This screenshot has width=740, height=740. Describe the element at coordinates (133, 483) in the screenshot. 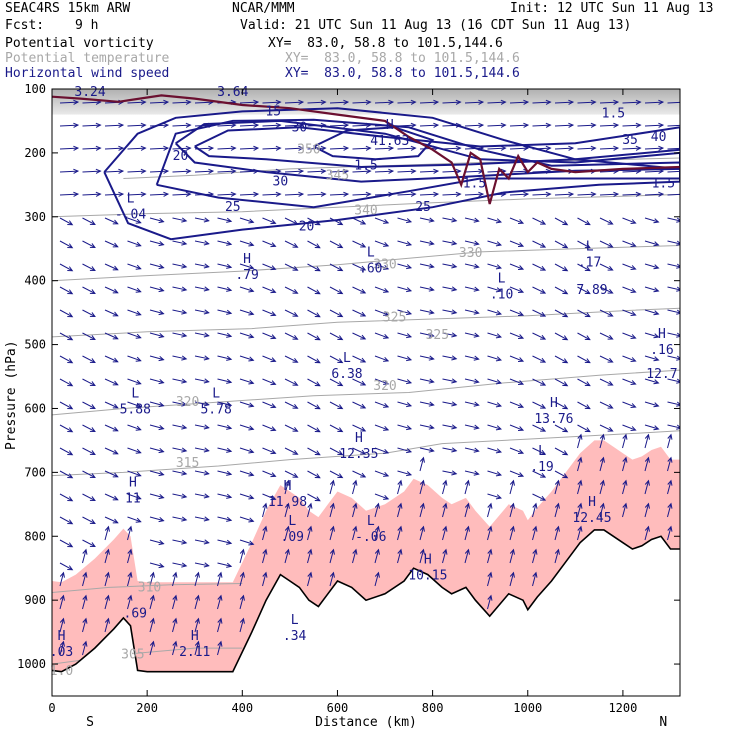

I see `extremum-high-marker: H` at that location.